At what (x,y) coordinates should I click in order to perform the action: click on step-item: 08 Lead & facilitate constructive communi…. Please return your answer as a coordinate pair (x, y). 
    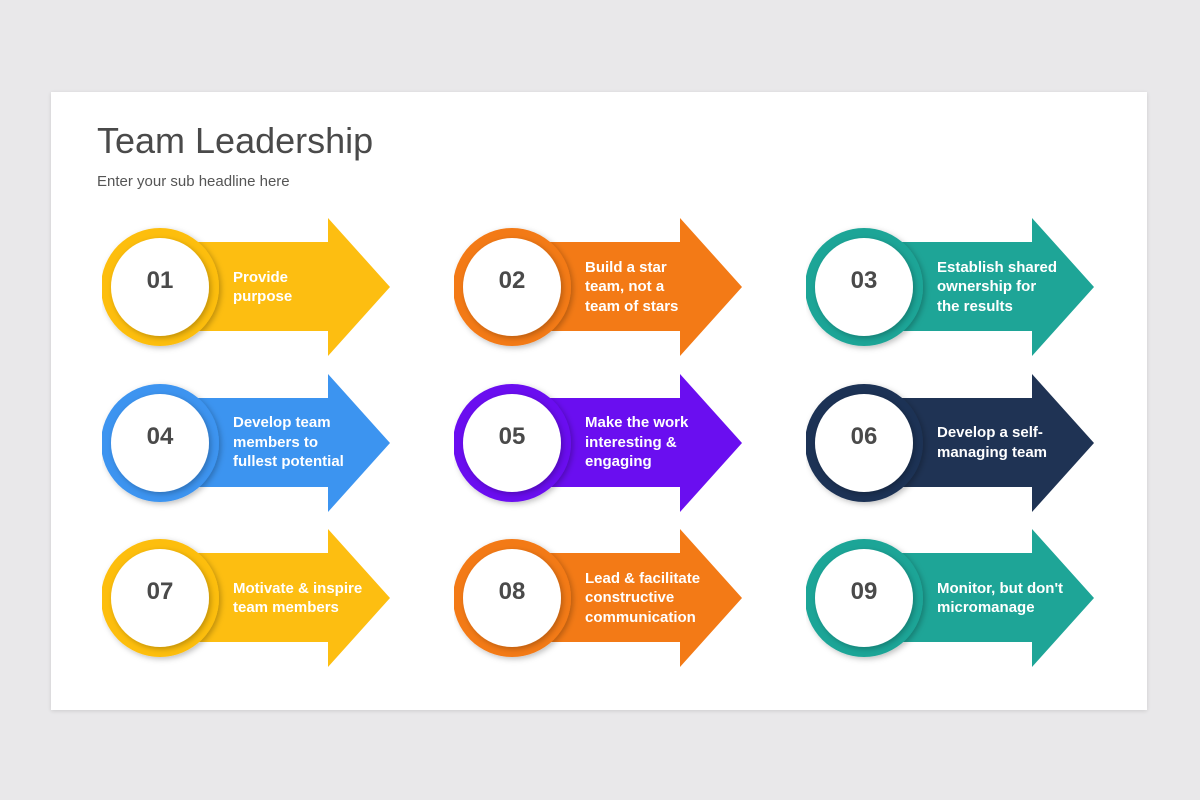
    Looking at the image, I should click on (604, 598).